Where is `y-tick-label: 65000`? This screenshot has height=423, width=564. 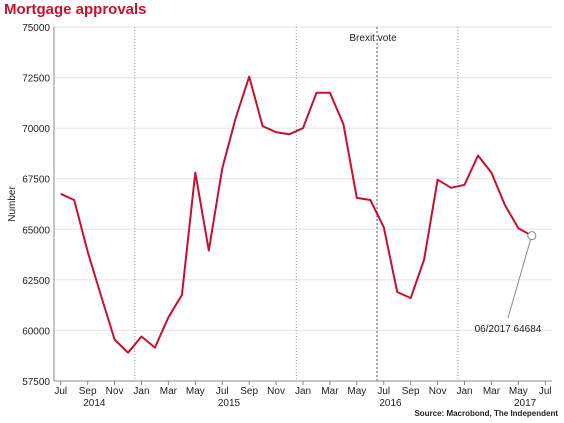
y-tick-label: 65000 is located at coordinates (36, 230).